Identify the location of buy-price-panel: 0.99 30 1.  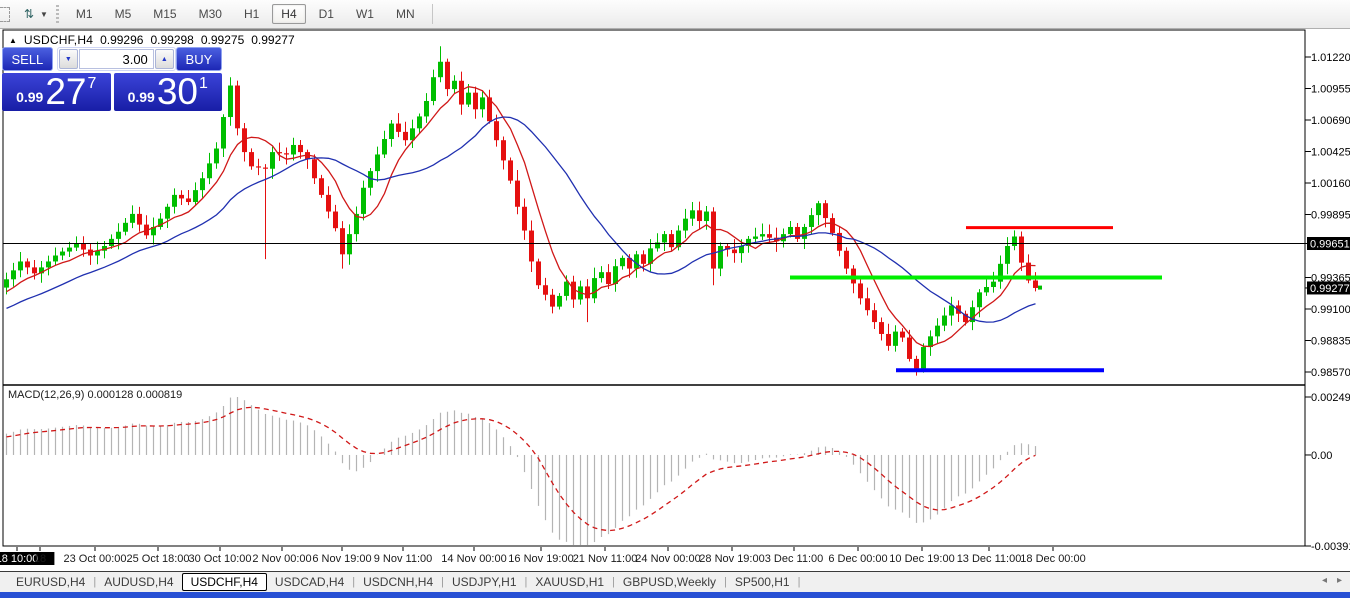
(167, 92).